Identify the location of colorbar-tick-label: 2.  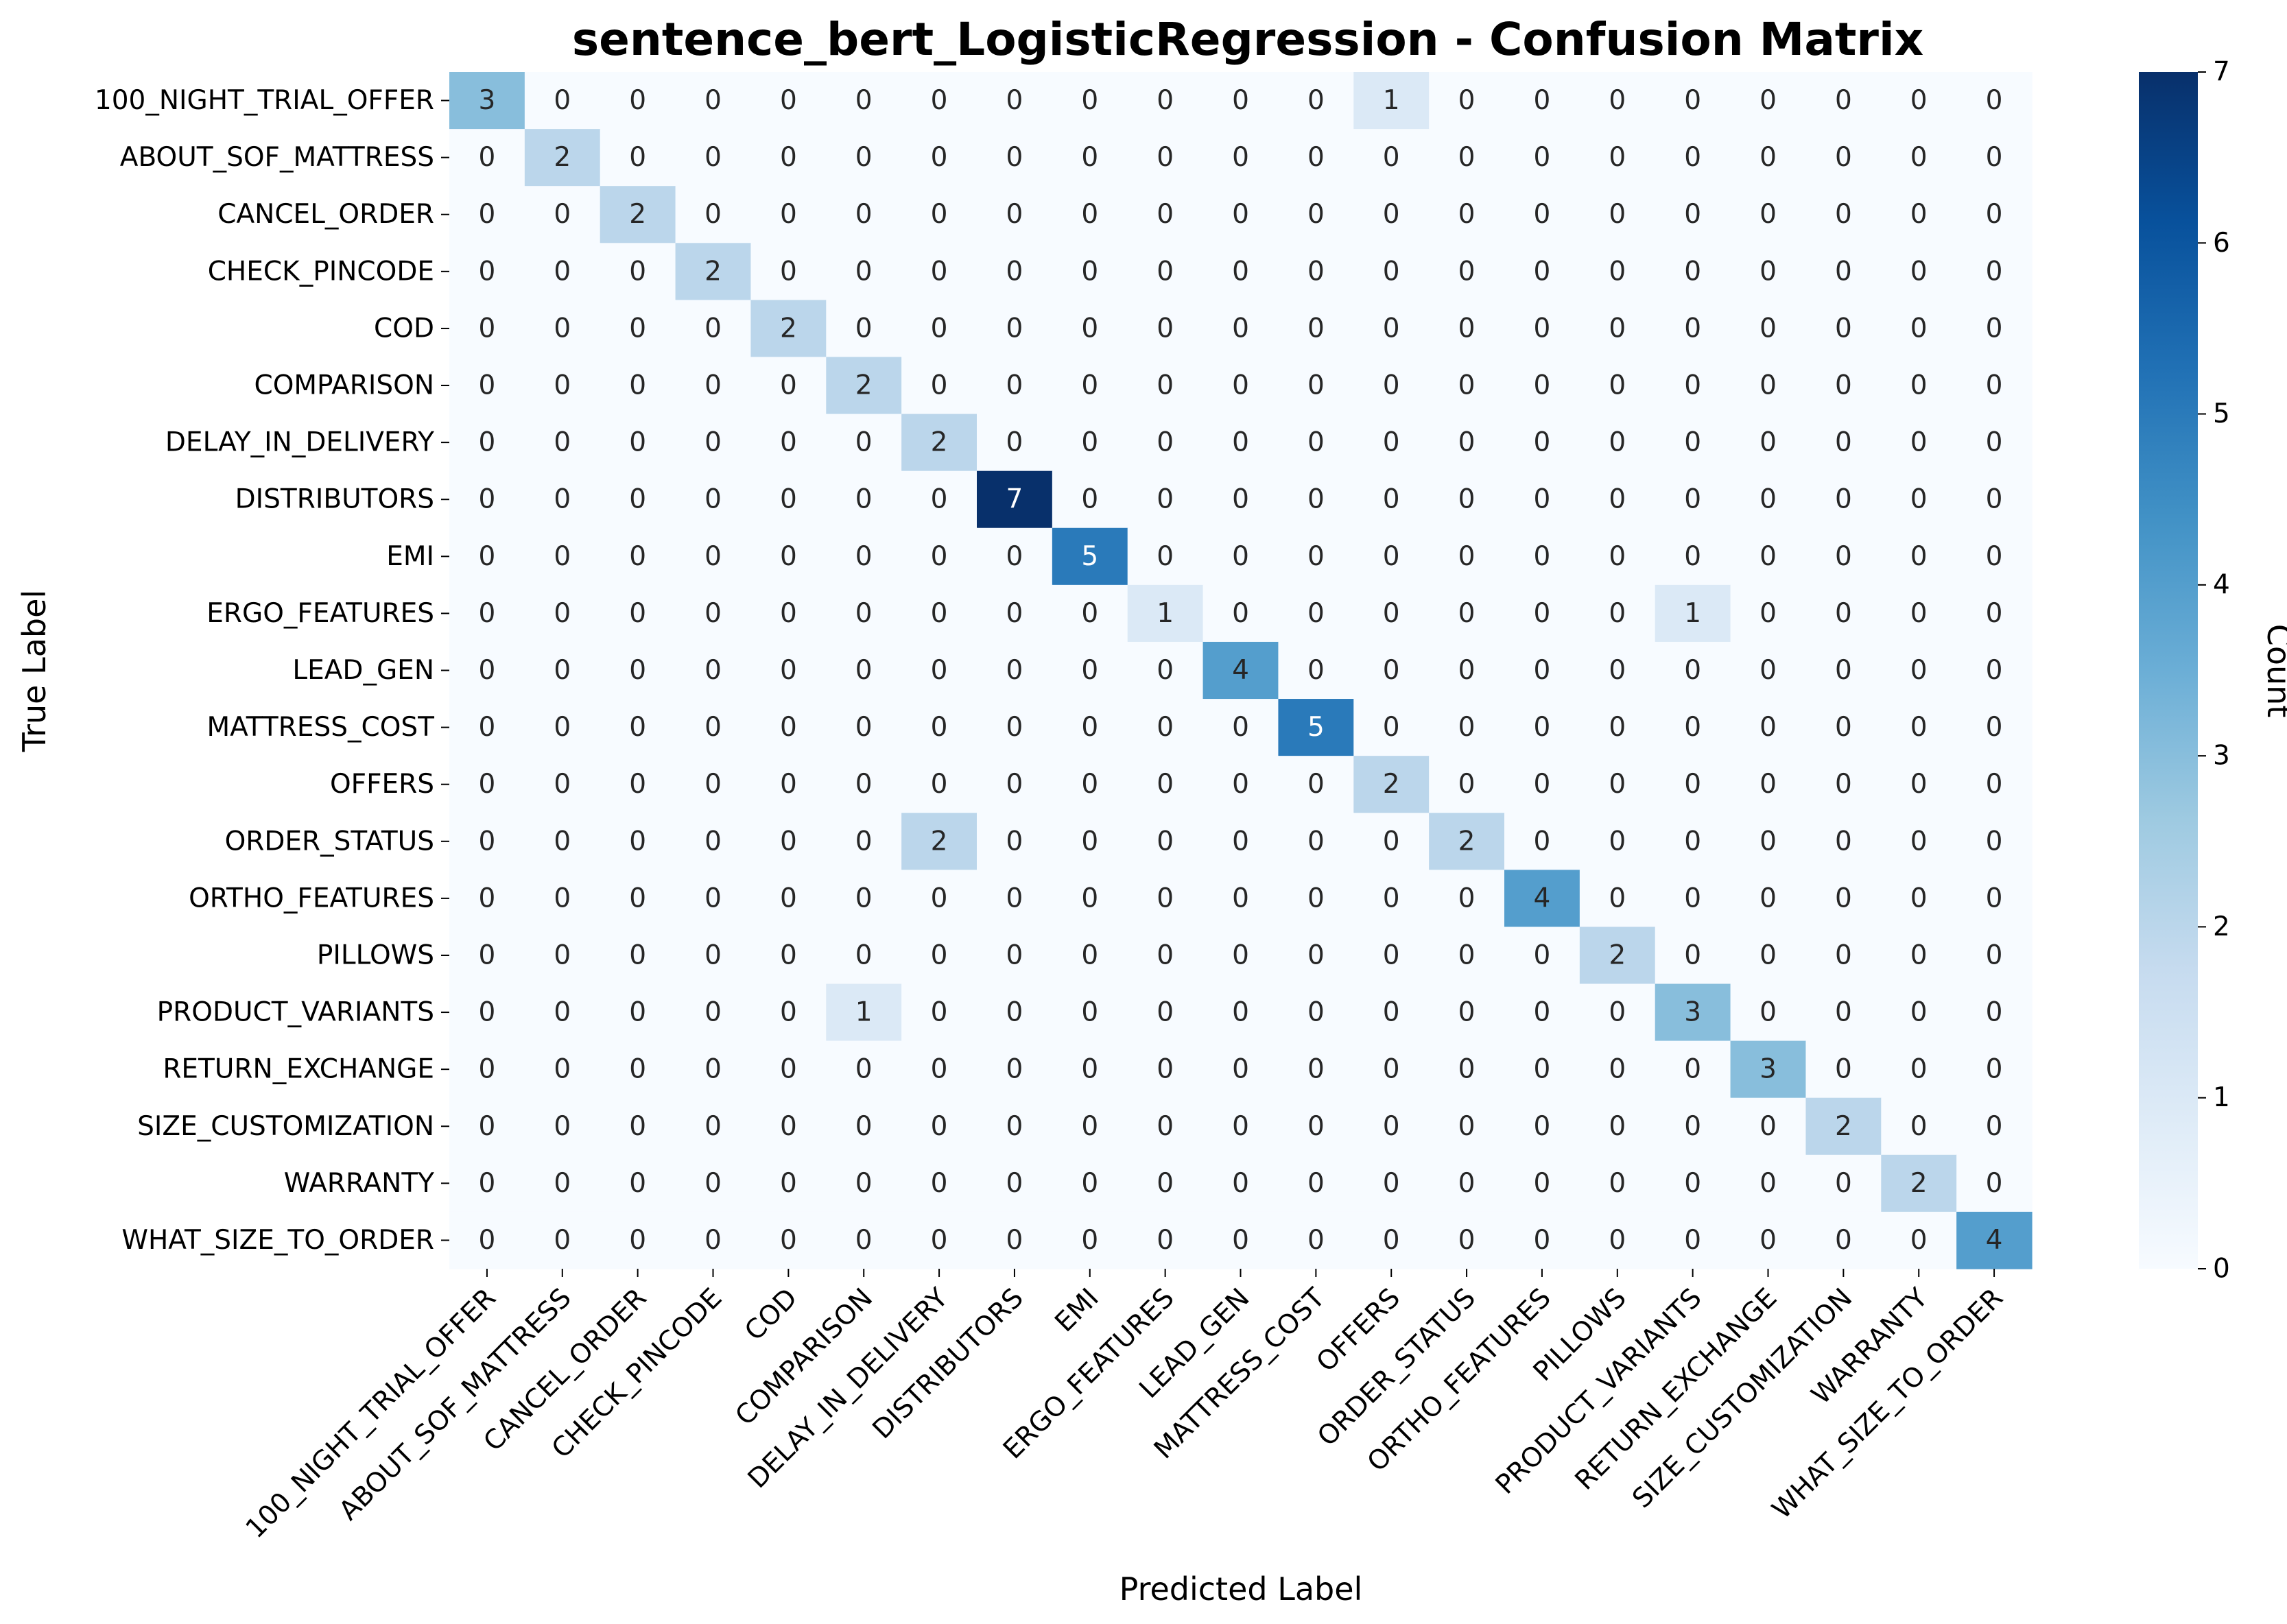
(2221, 926).